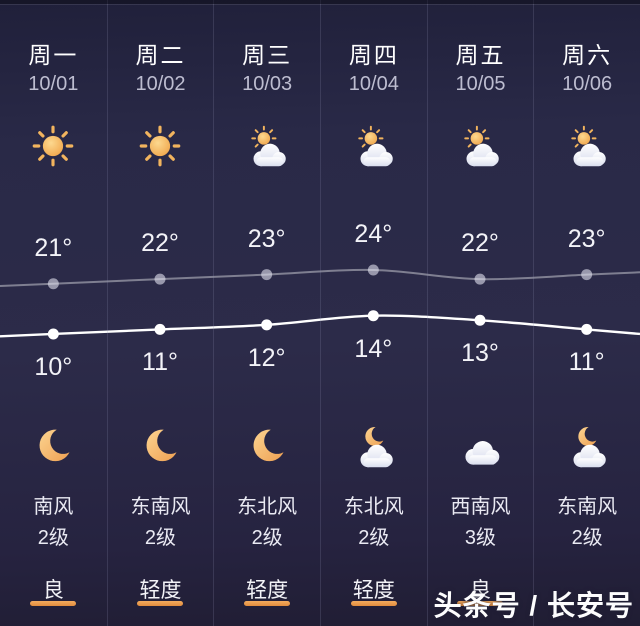 The width and height of the screenshot is (640, 626). What do you see at coordinates (480, 538) in the screenshot?
I see `wind-level-label: 3级` at bounding box center [480, 538].